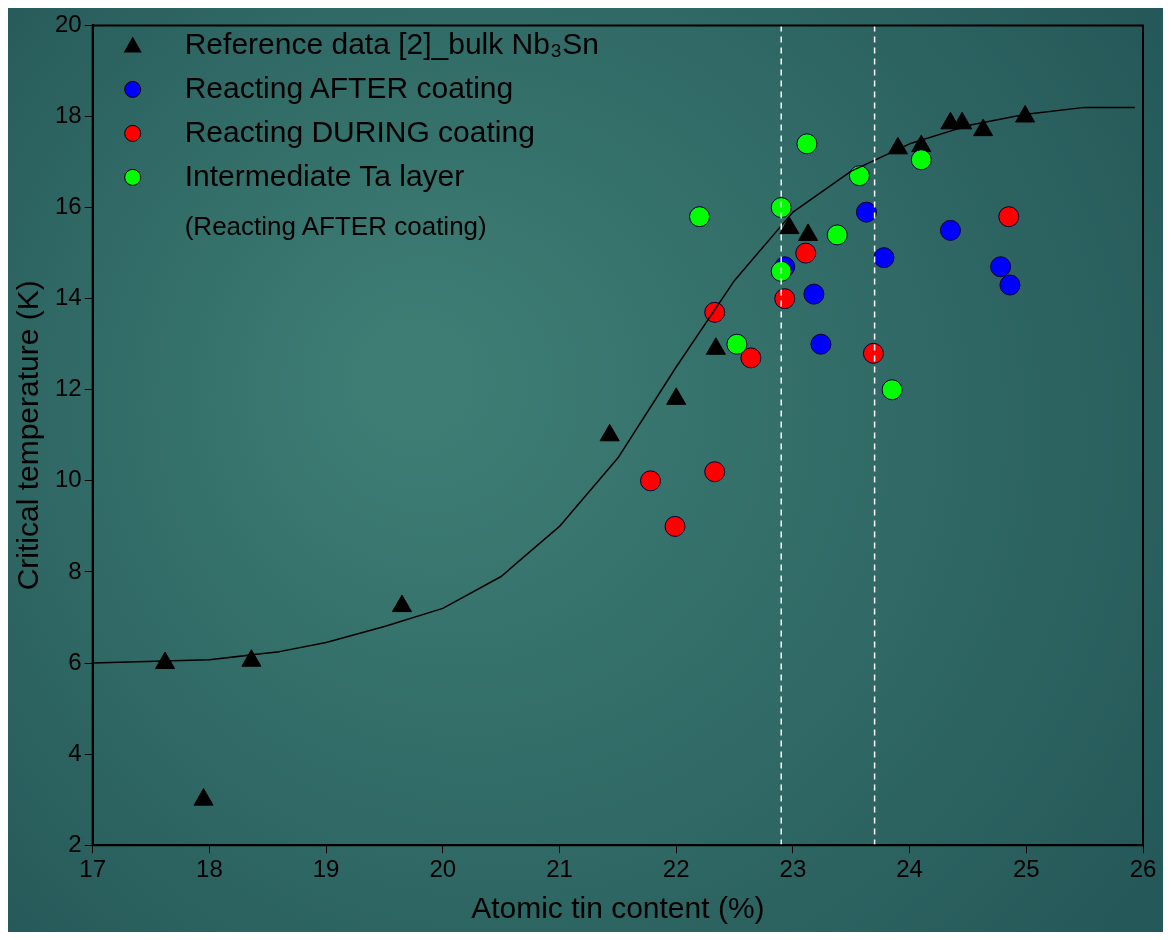  I want to click on y-tick-label: 16, so click(68, 206).